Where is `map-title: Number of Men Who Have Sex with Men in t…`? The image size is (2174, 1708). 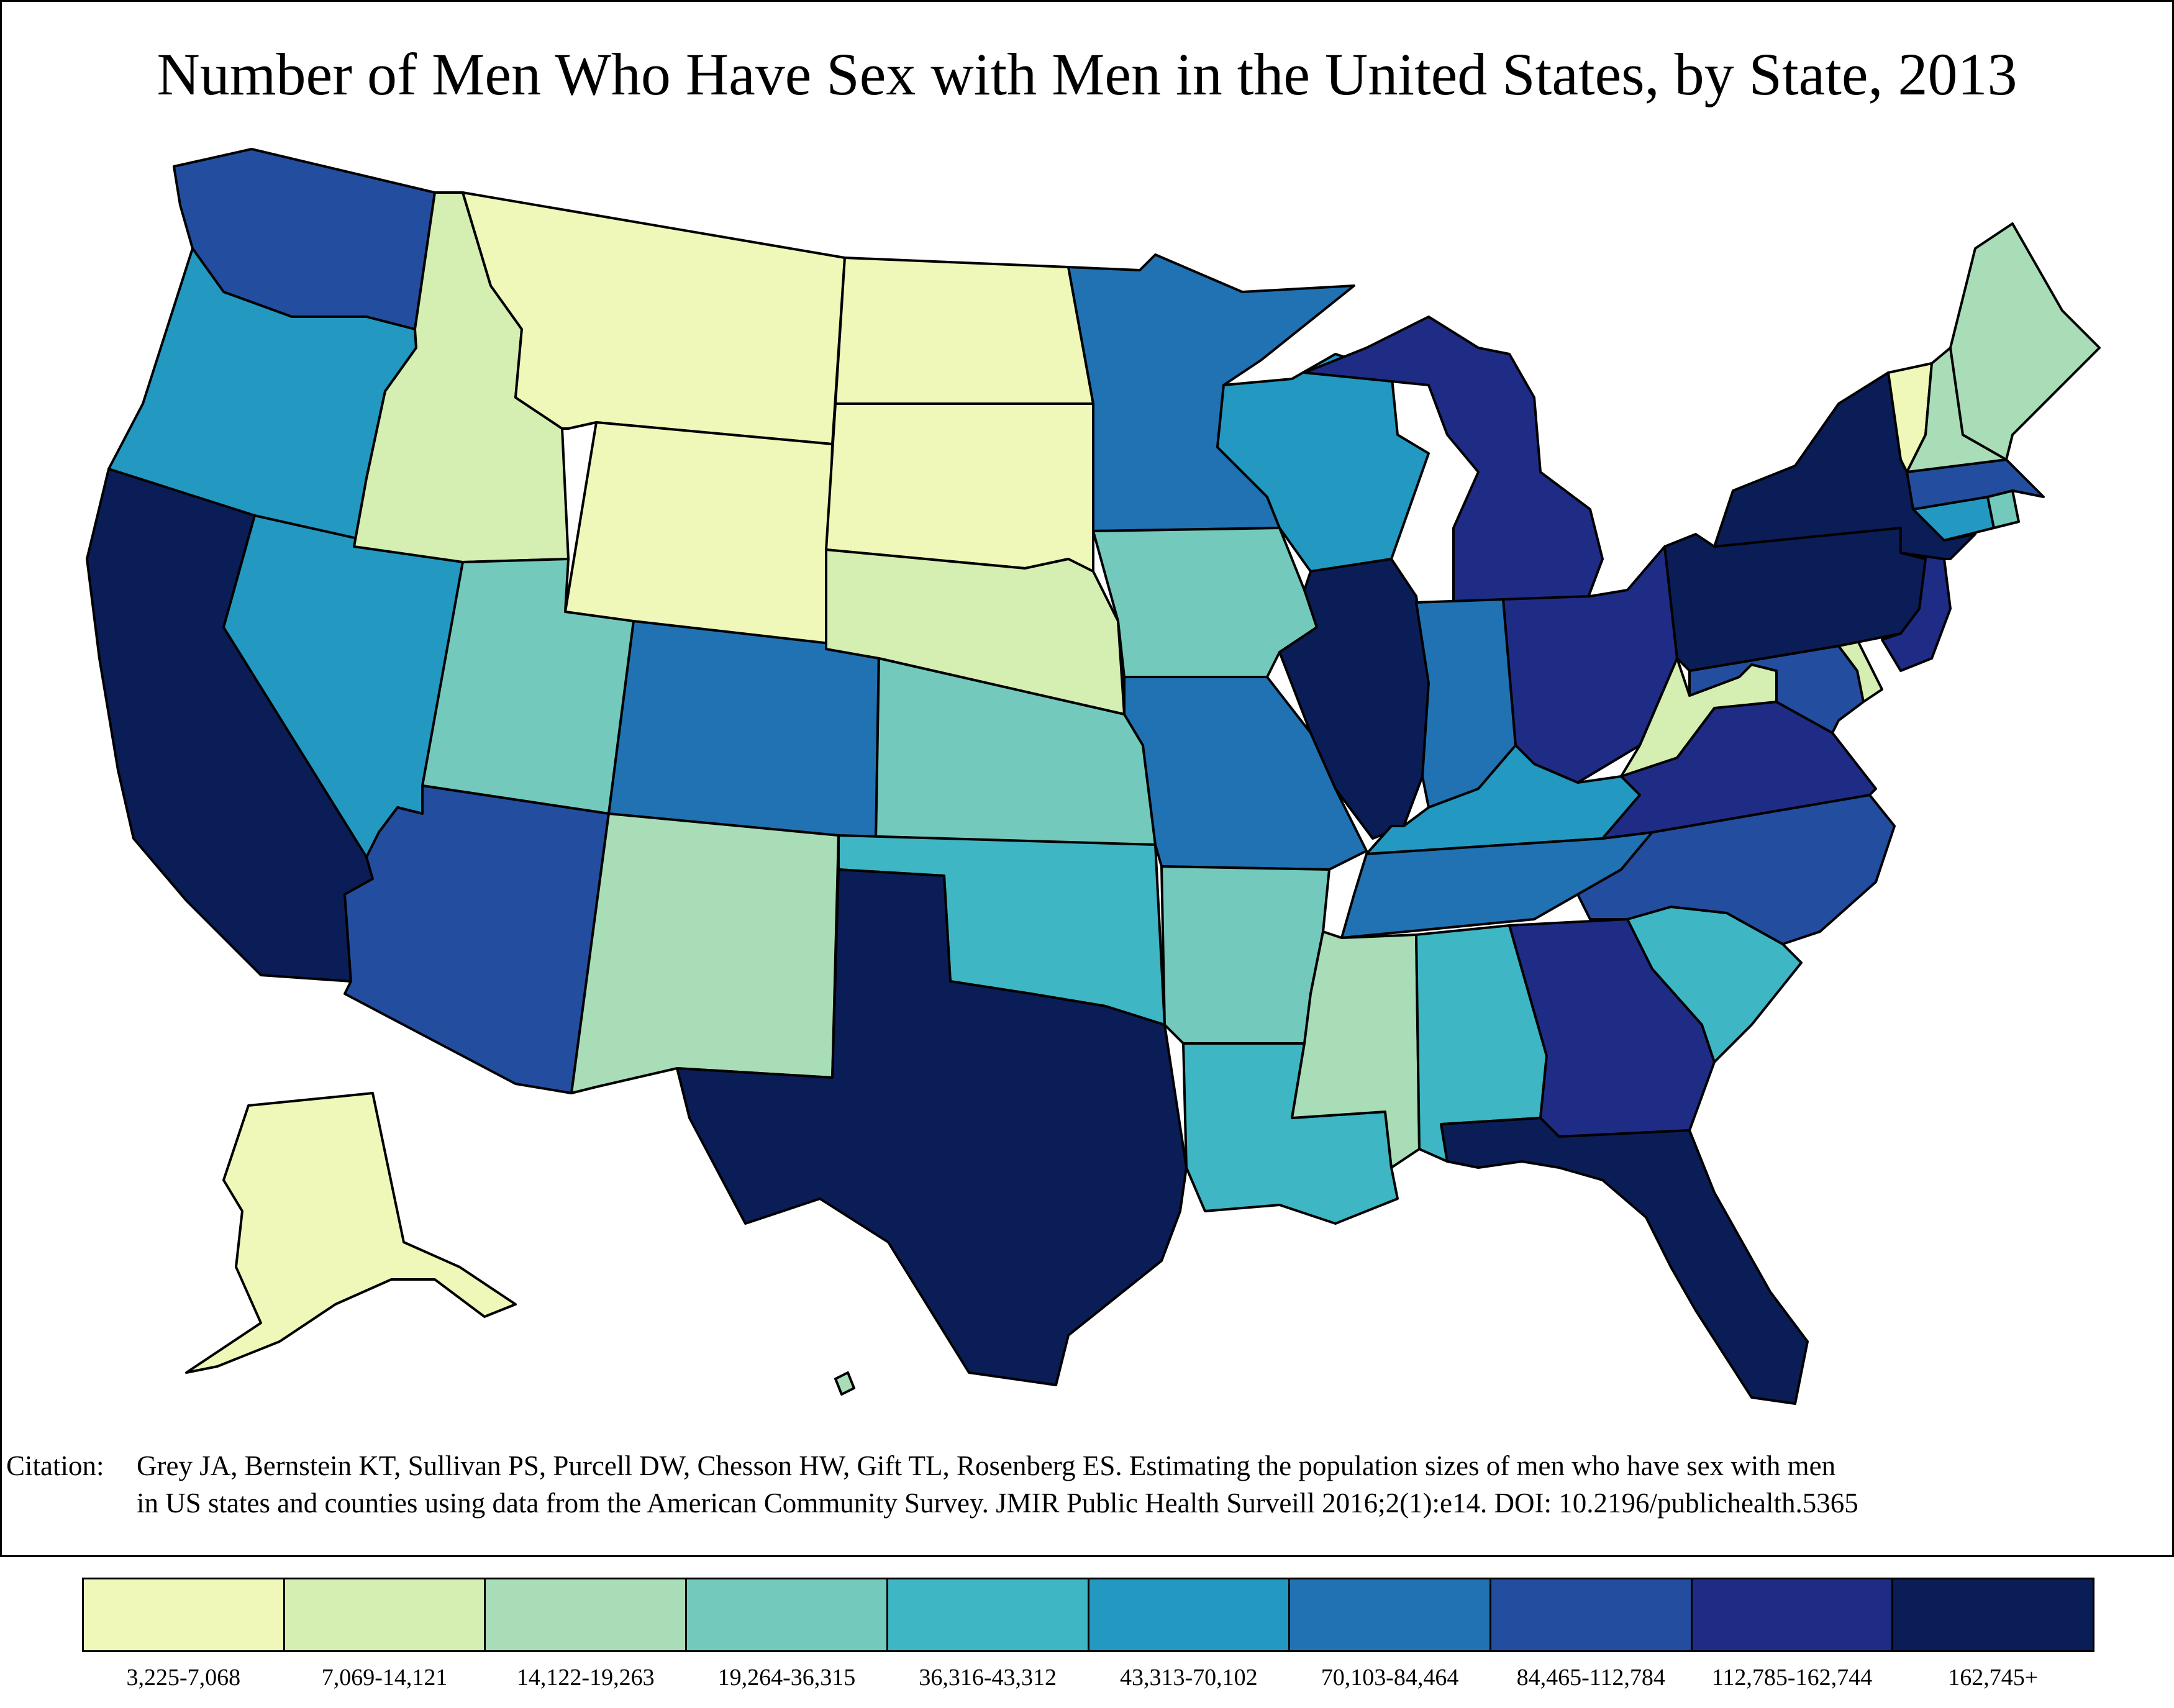 map-title: Number of Men Who Have Sex with Men in t… is located at coordinates (1087, 74).